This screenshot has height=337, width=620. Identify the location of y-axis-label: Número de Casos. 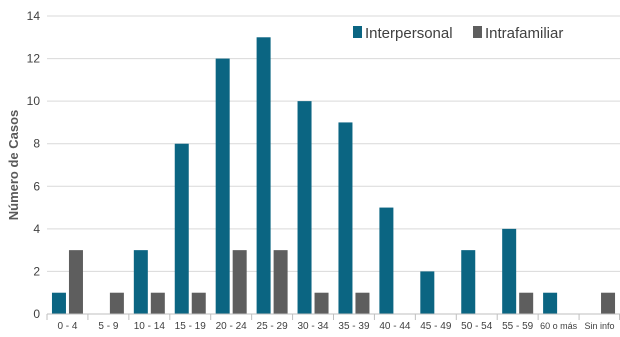
(13, 165).